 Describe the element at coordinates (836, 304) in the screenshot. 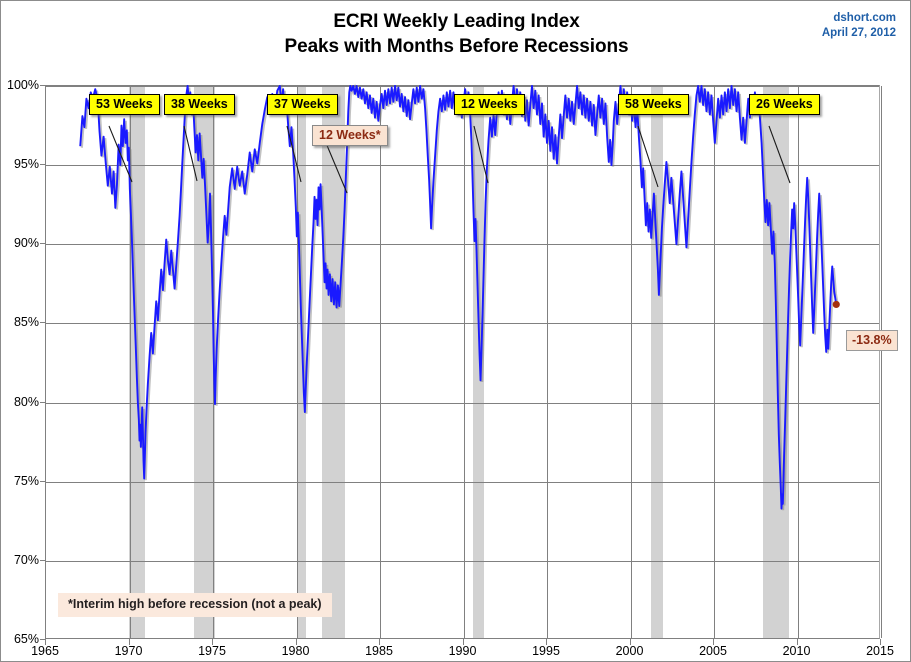

I see `final-value-marker` at that location.